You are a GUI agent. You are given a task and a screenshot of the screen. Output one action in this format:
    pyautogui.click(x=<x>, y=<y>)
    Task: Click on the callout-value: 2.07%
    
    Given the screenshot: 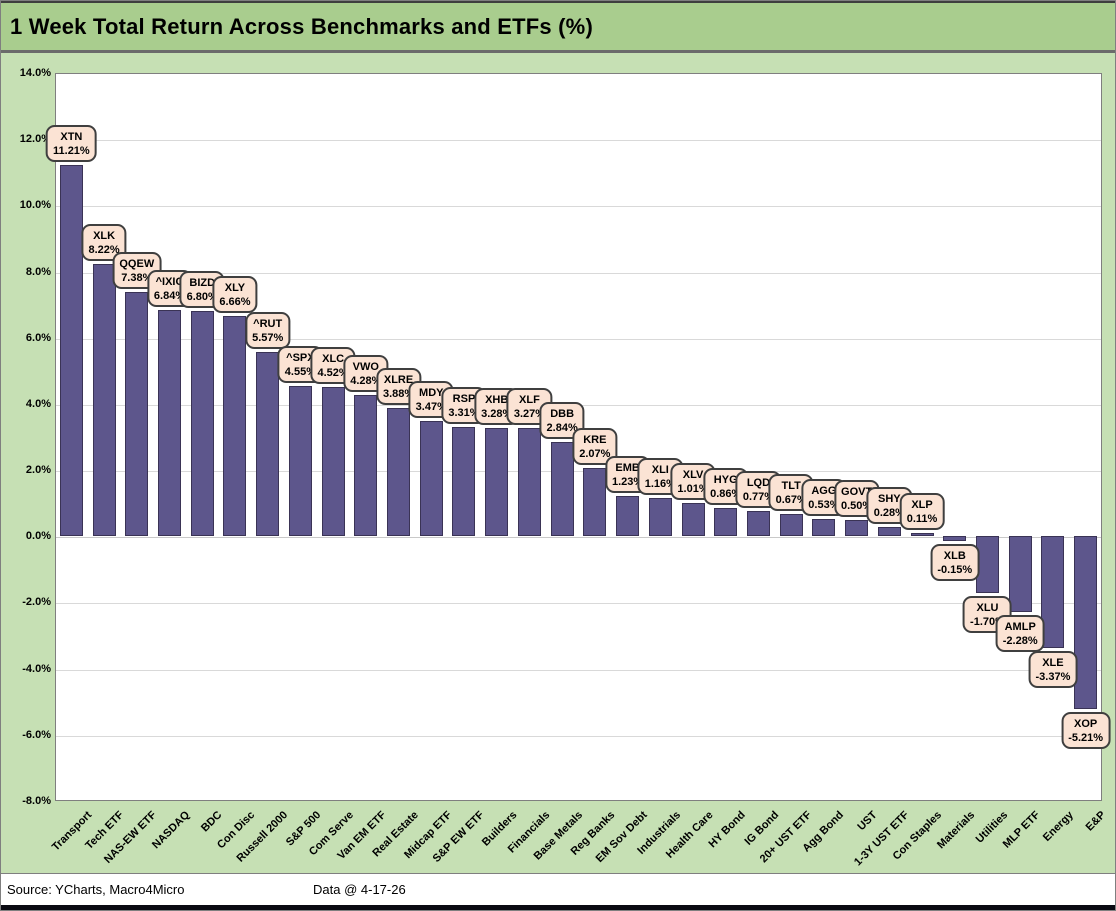 What is the action you would take?
    pyautogui.click(x=595, y=453)
    